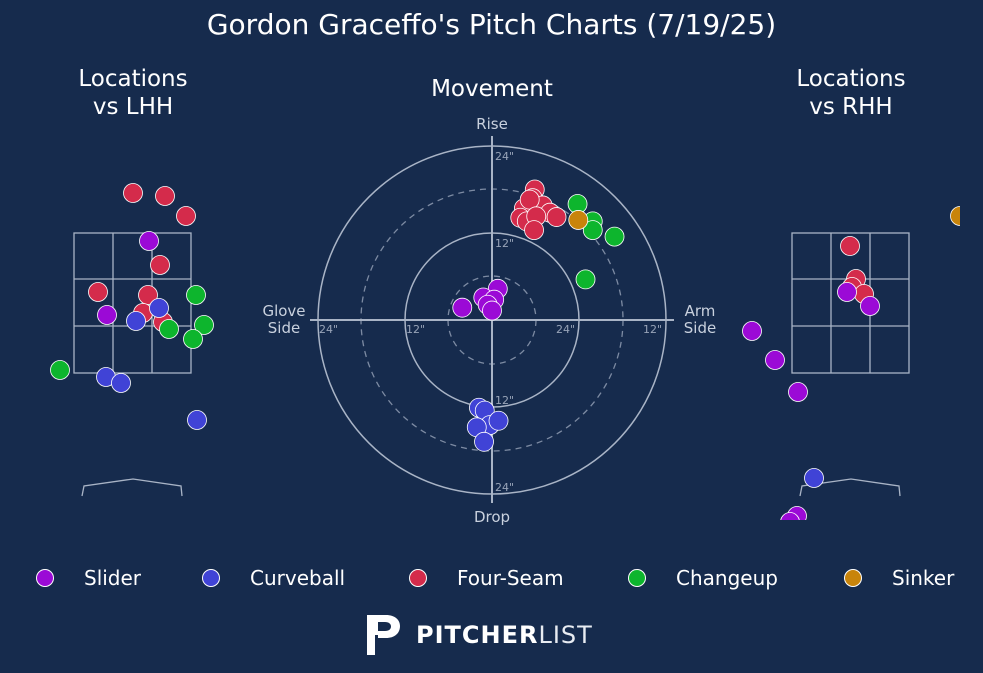 The width and height of the screenshot is (983, 673). I want to click on axis-label-arm-side: Arm Side, so click(700, 319).